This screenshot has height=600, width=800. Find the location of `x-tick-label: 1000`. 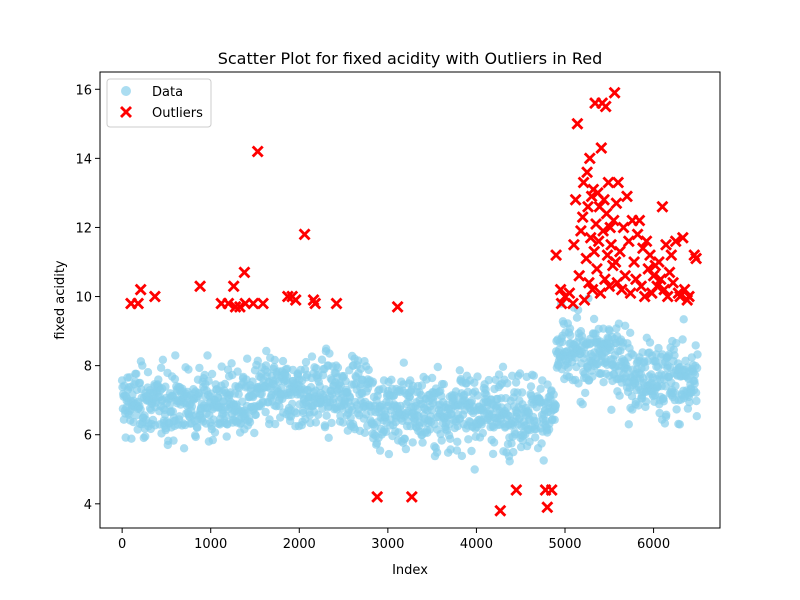

x-tick-label: 1000 is located at coordinates (210, 544).